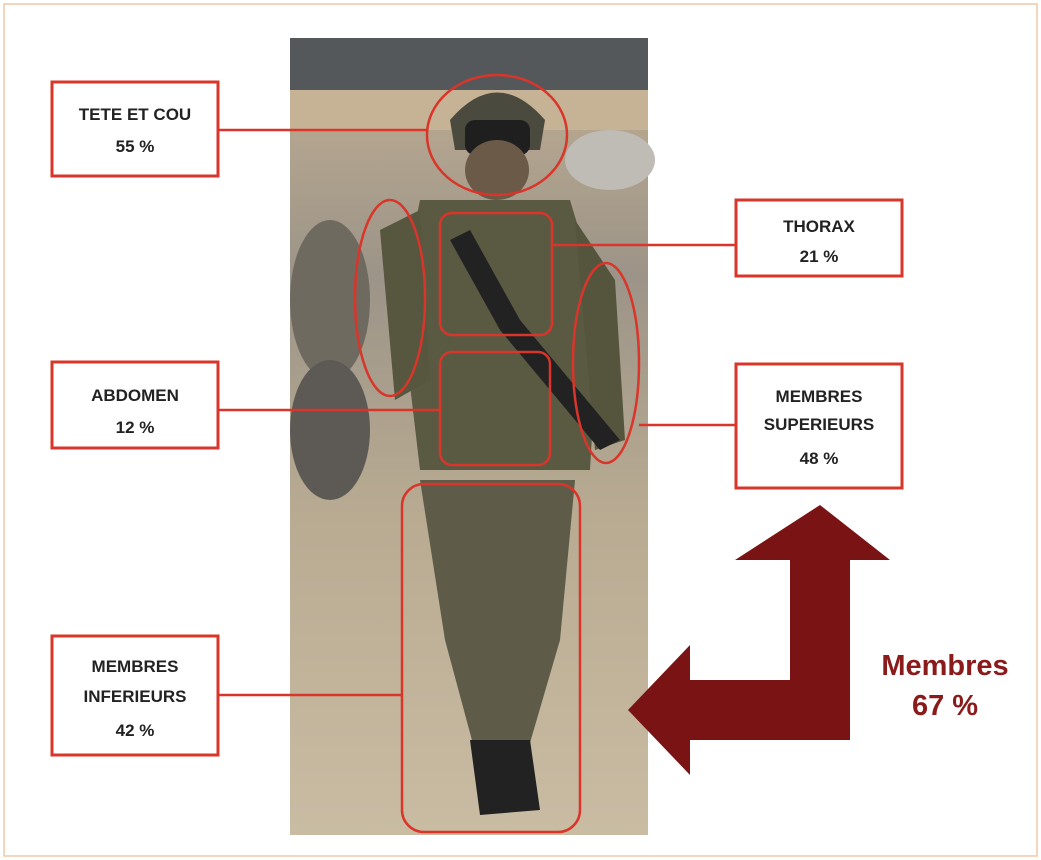  I want to click on label-name: INFERIEURS, so click(135, 696).